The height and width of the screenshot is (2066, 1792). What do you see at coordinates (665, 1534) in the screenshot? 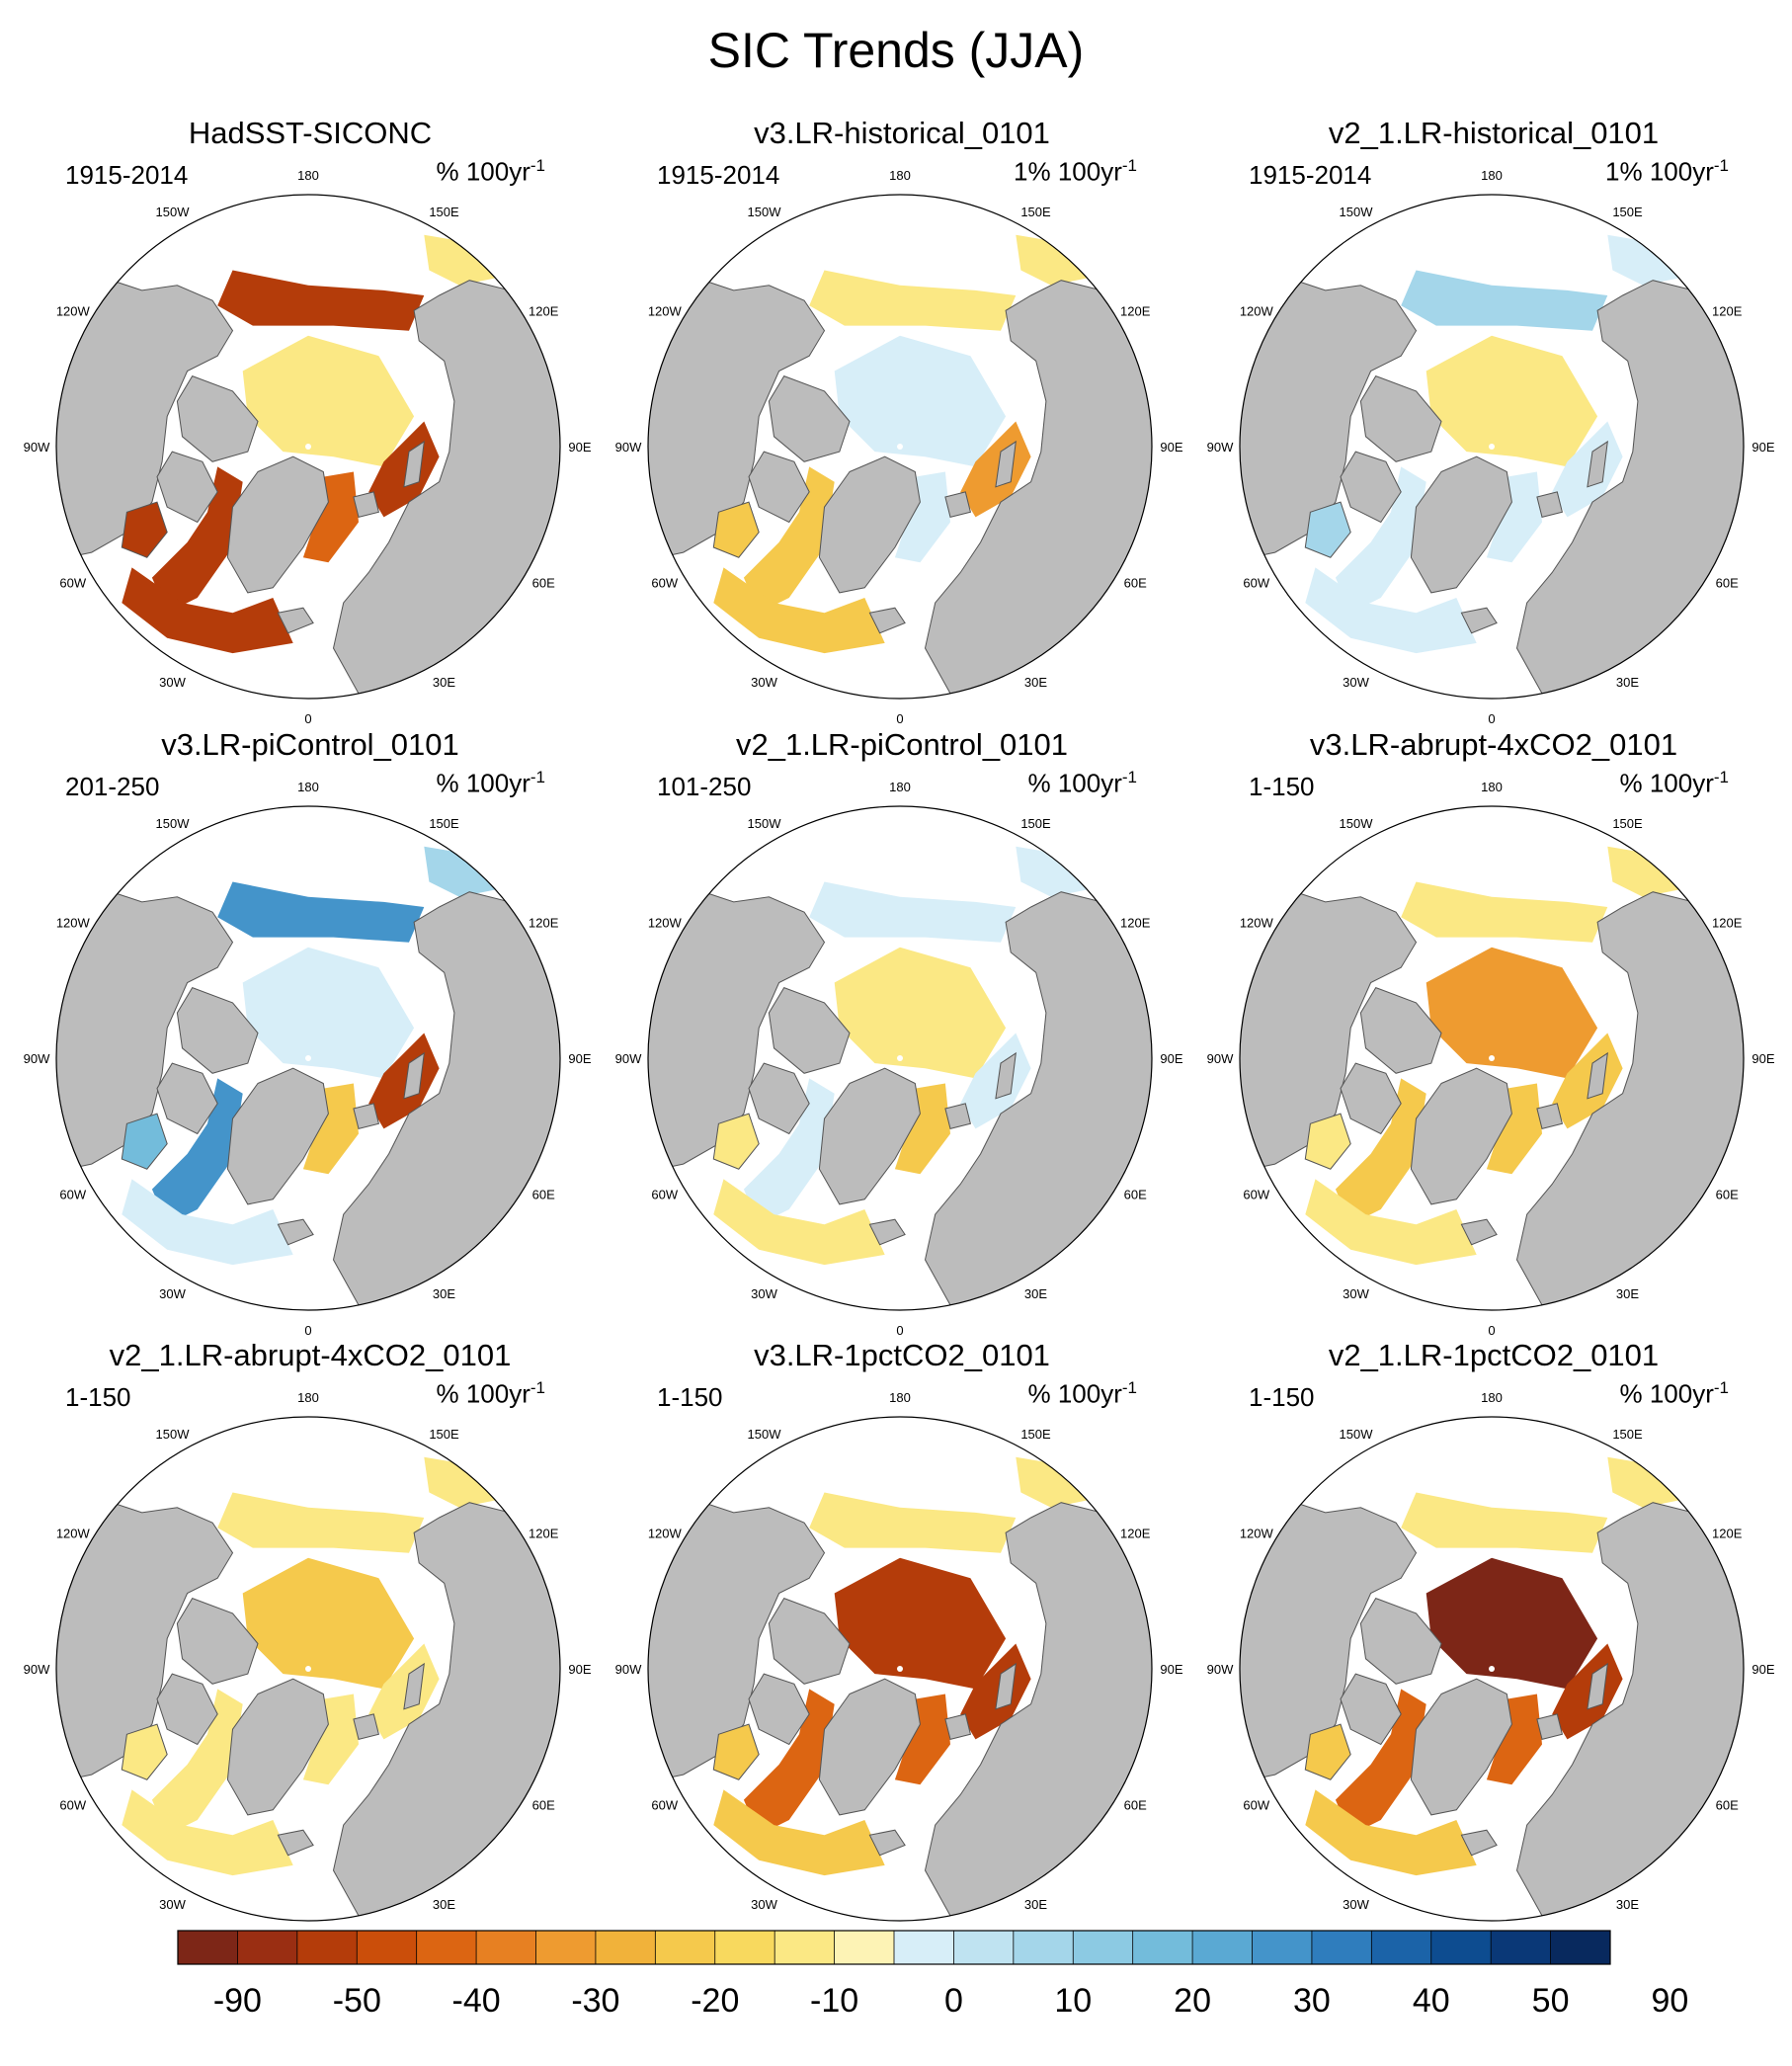
I see `longitude-label: 120W` at bounding box center [665, 1534].